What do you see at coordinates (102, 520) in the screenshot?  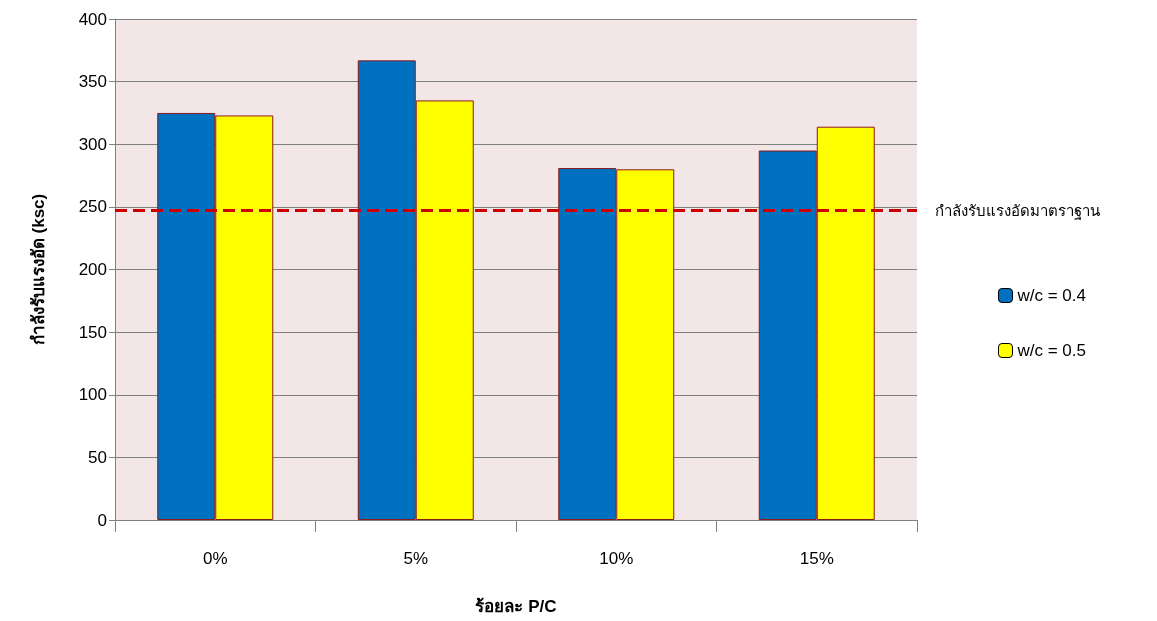 I see `y-tick-label: 0` at bounding box center [102, 520].